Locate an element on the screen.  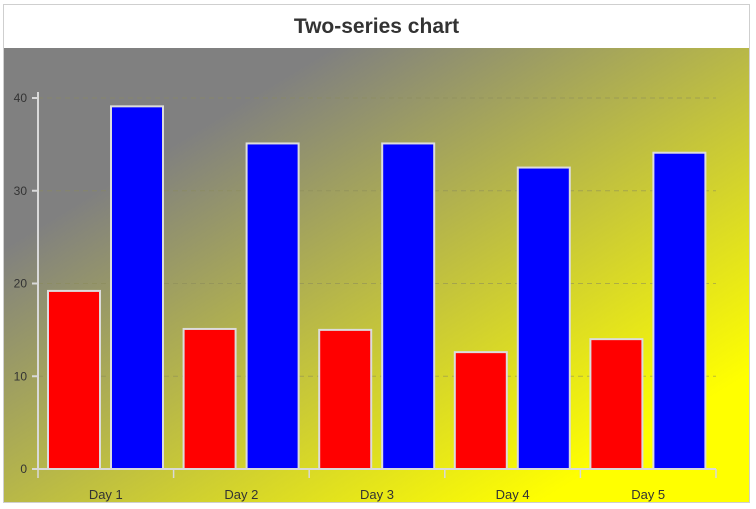
y-tick-label: 30 is located at coordinates (21, 191).